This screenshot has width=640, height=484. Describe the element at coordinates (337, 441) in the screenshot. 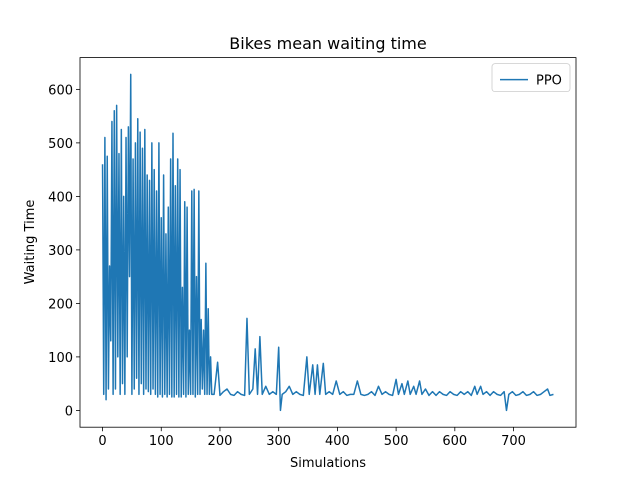

I see `x-tick-label: 400` at that location.